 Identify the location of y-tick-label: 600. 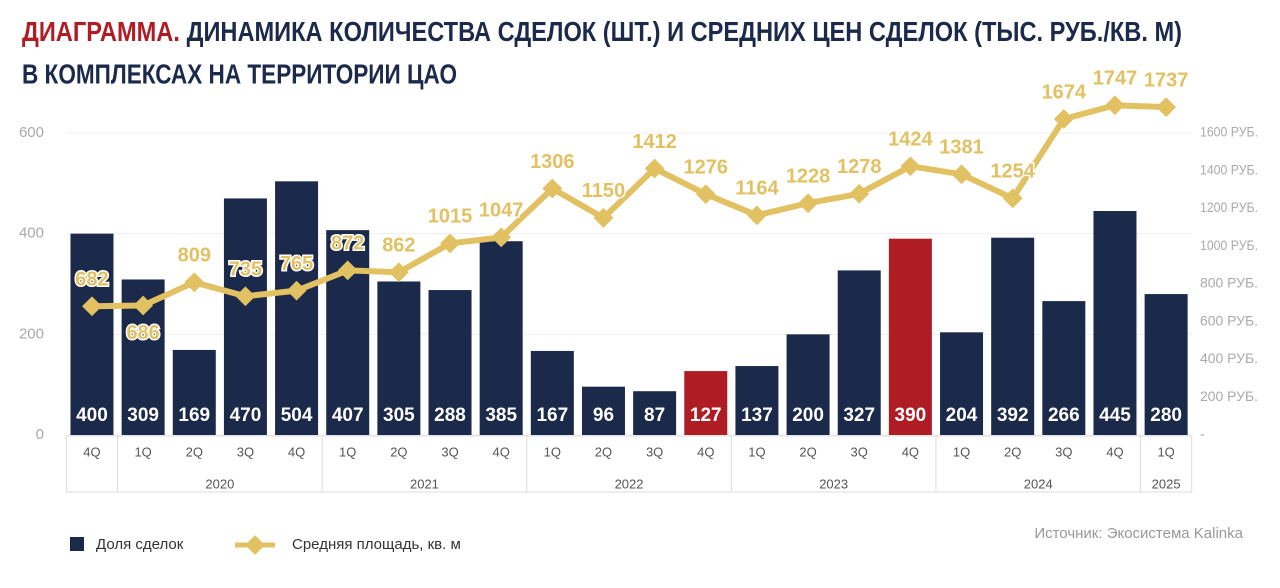
(31, 132).